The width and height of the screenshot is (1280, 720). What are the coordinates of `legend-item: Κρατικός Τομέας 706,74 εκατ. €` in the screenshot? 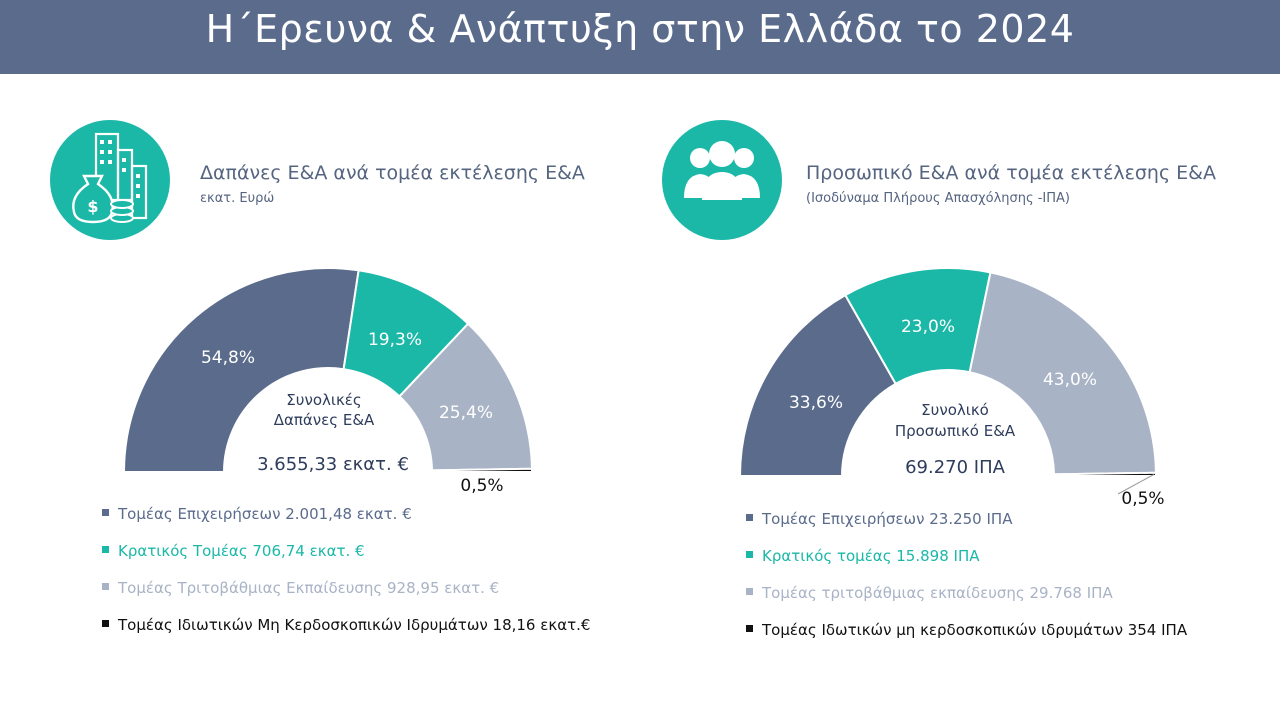 It's located at (233, 551).